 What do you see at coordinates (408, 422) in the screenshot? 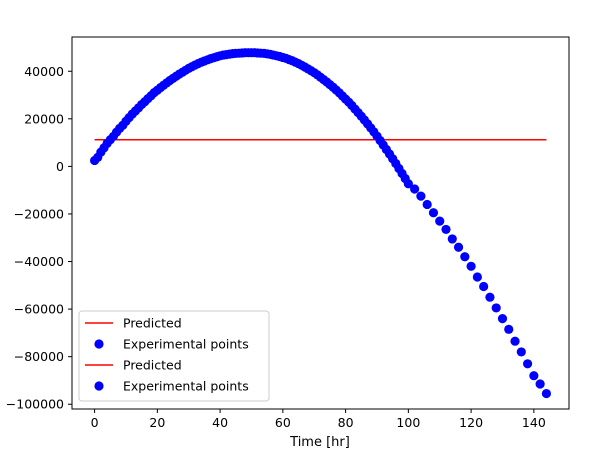
I see `x-tick-label: 100` at bounding box center [408, 422].